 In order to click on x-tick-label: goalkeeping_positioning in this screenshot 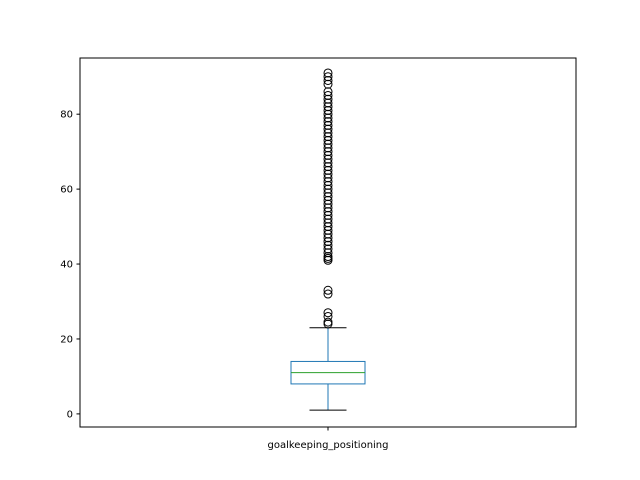, I will do `click(328, 445)`.